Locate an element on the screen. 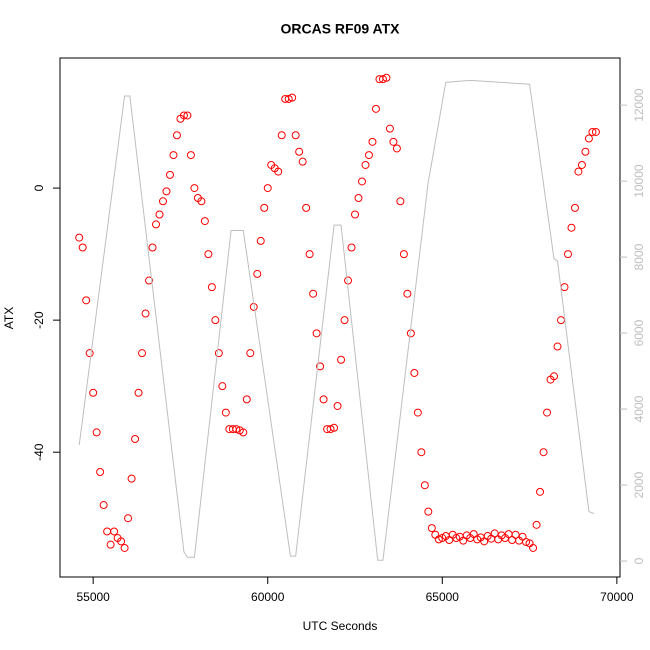  y2-tick-label: 12000 is located at coordinates (639, 105).